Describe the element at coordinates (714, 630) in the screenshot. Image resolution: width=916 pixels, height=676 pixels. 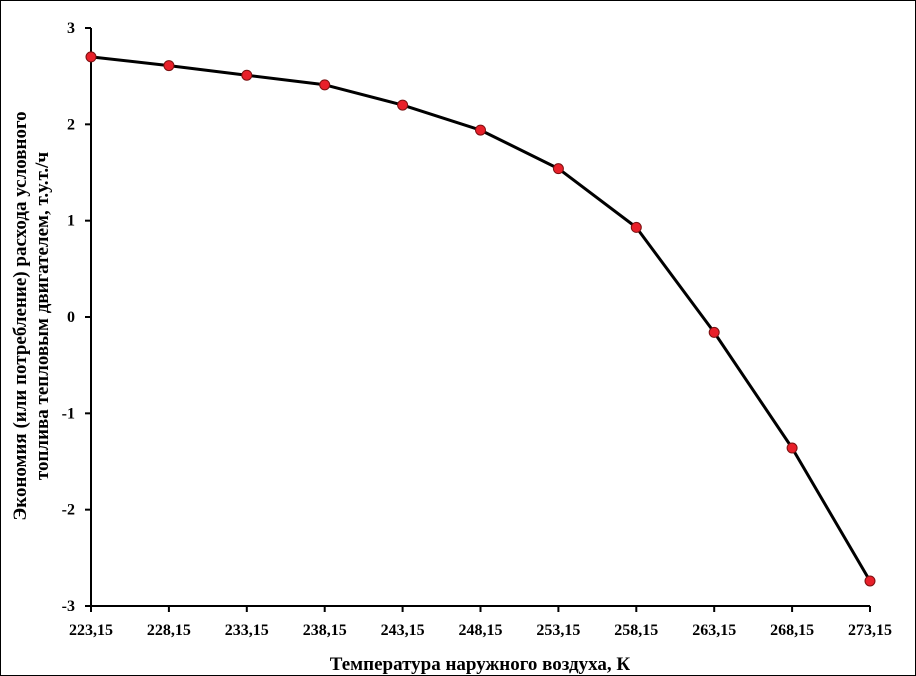
I see `x-tick-label: 263,15` at that location.